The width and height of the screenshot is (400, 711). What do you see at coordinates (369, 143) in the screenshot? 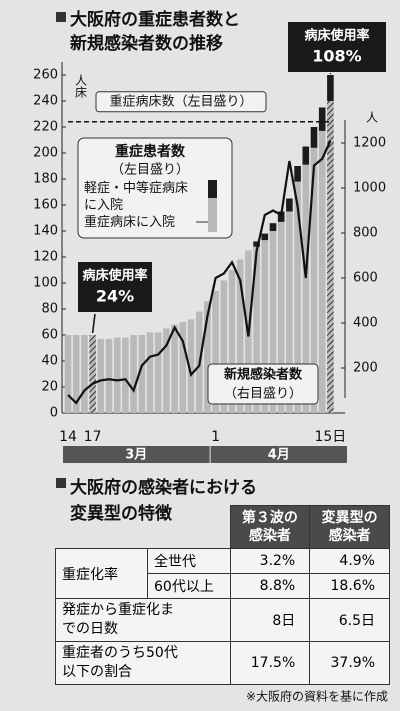
I see `y2-tick-label: 1200` at bounding box center [369, 143].